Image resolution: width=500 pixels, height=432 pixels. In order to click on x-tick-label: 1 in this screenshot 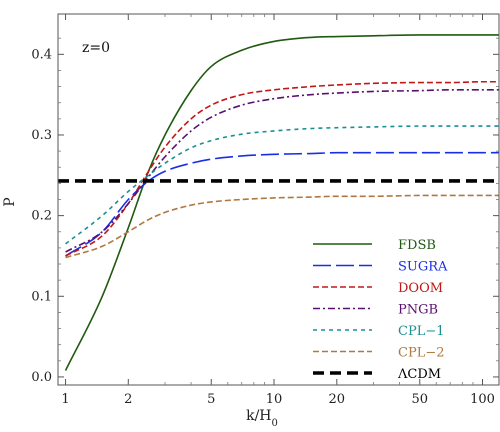, I will do `click(65, 399)`.